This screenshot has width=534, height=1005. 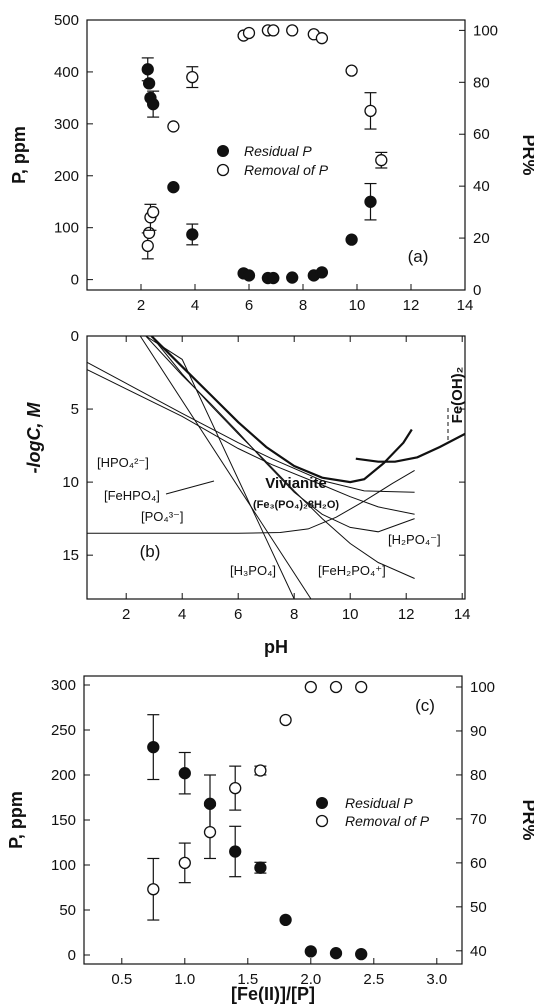 What do you see at coordinates (352, 570) in the screenshot?
I see `label-feh2po4-plus: [FeH₂PO₄⁺]` at bounding box center [352, 570].